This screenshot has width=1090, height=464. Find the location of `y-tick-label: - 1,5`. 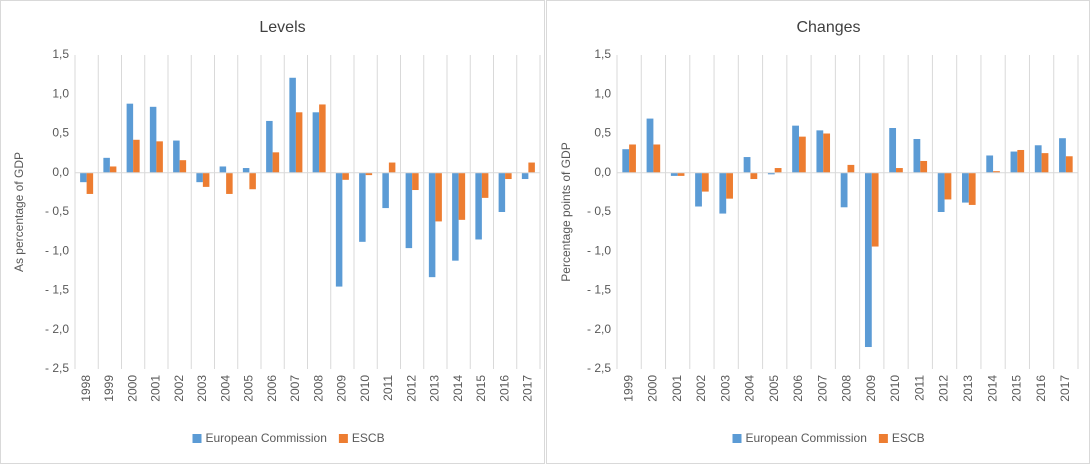

y-tick-label: - 1,5 is located at coordinates (57, 290).